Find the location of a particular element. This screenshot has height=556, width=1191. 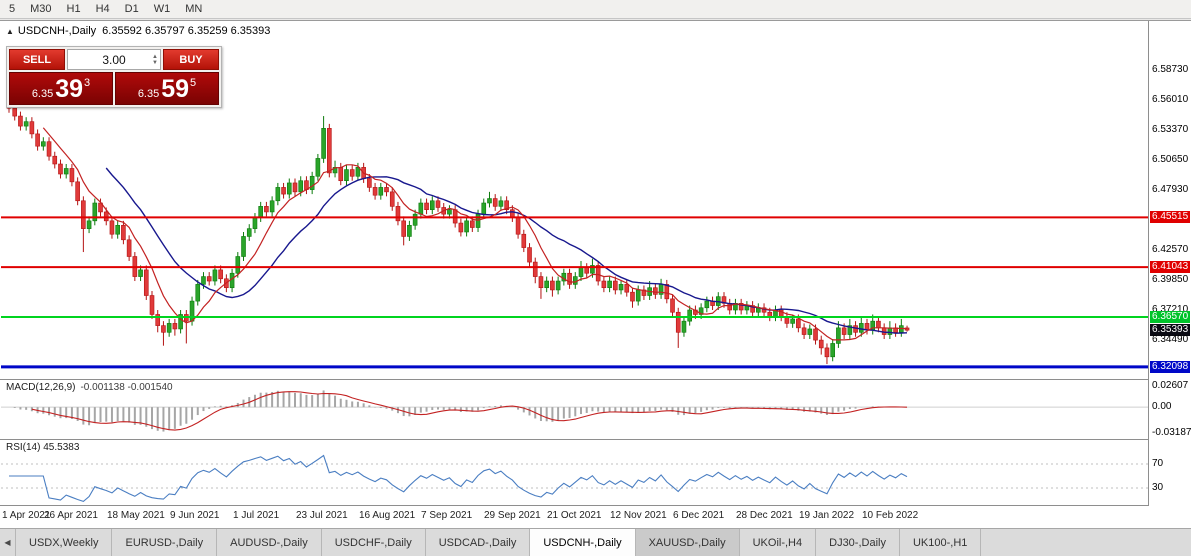

price-axis-label: 6.45515 is located at coordinates (1170, 217).